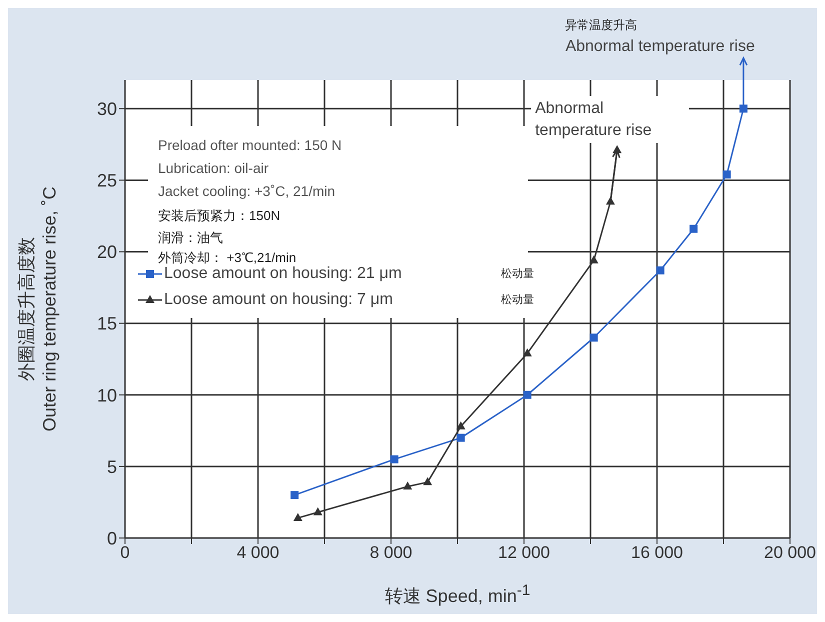 The image size is (825, 622). Describe the element at coordinates (111, 466) in the screenshot. I see `y-tick-label: 5` at that location.